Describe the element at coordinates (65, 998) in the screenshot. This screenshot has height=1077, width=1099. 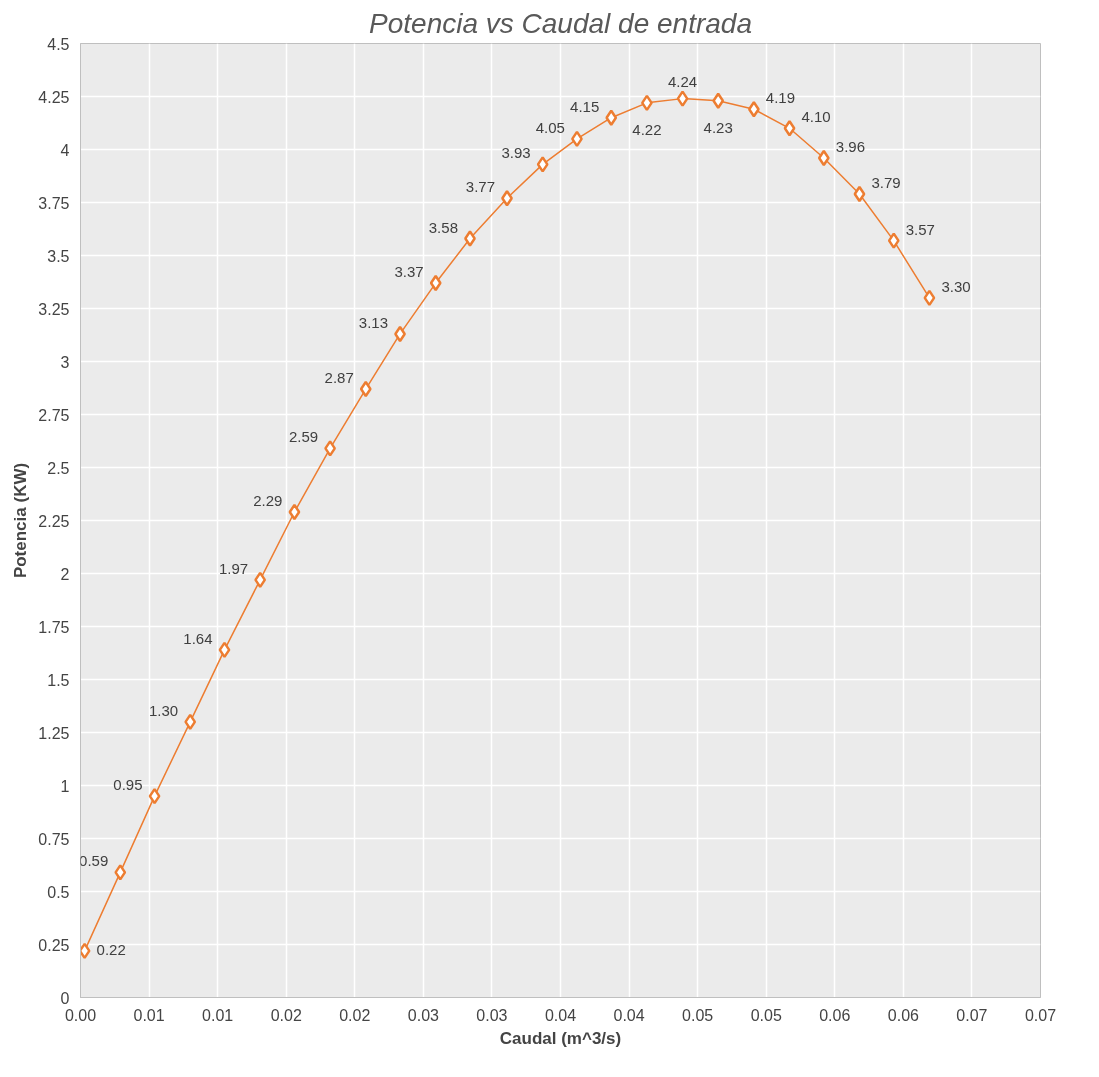
I see `y-tick-label: 0` at that location.